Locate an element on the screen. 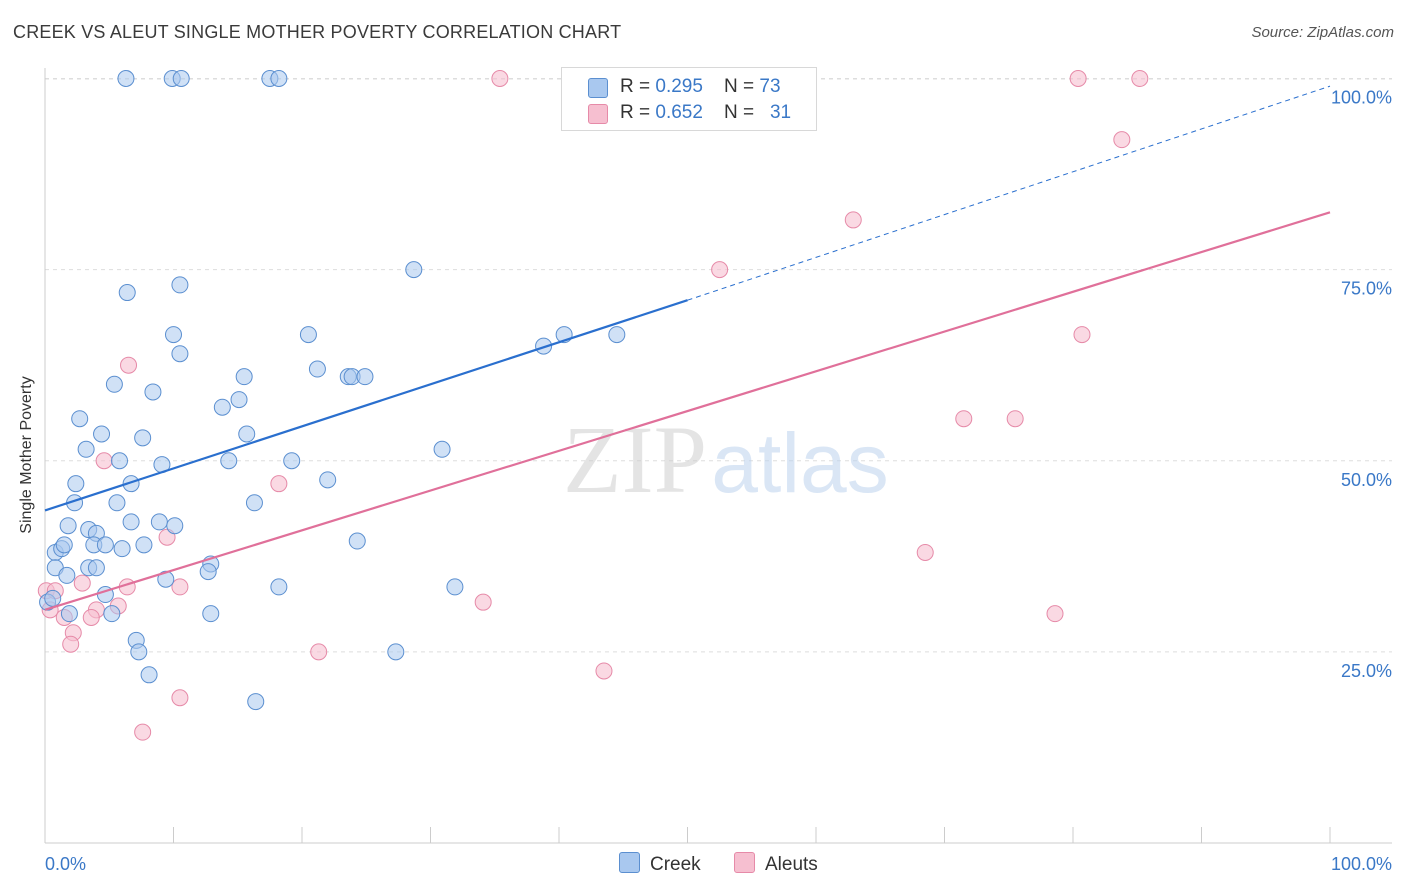  aleut-legend-swatch is located at coordinates (744, 862).